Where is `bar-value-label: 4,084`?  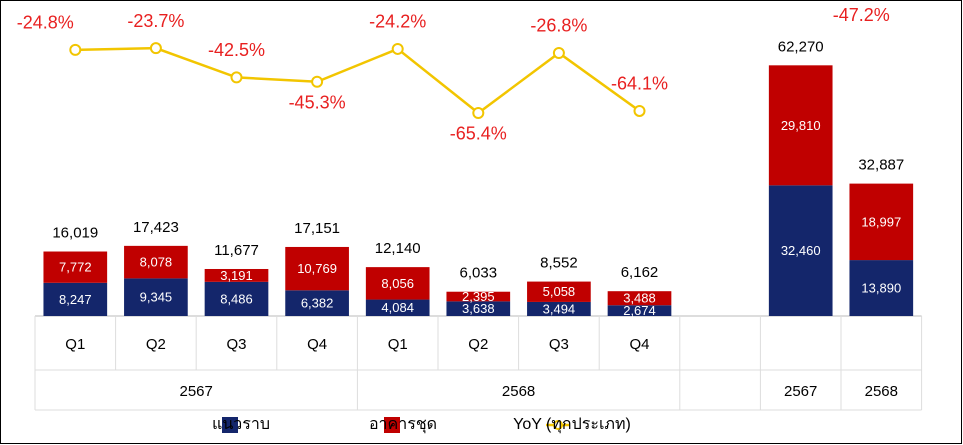 bar-value-label: 4,084 is located at coordinates (397, 307).